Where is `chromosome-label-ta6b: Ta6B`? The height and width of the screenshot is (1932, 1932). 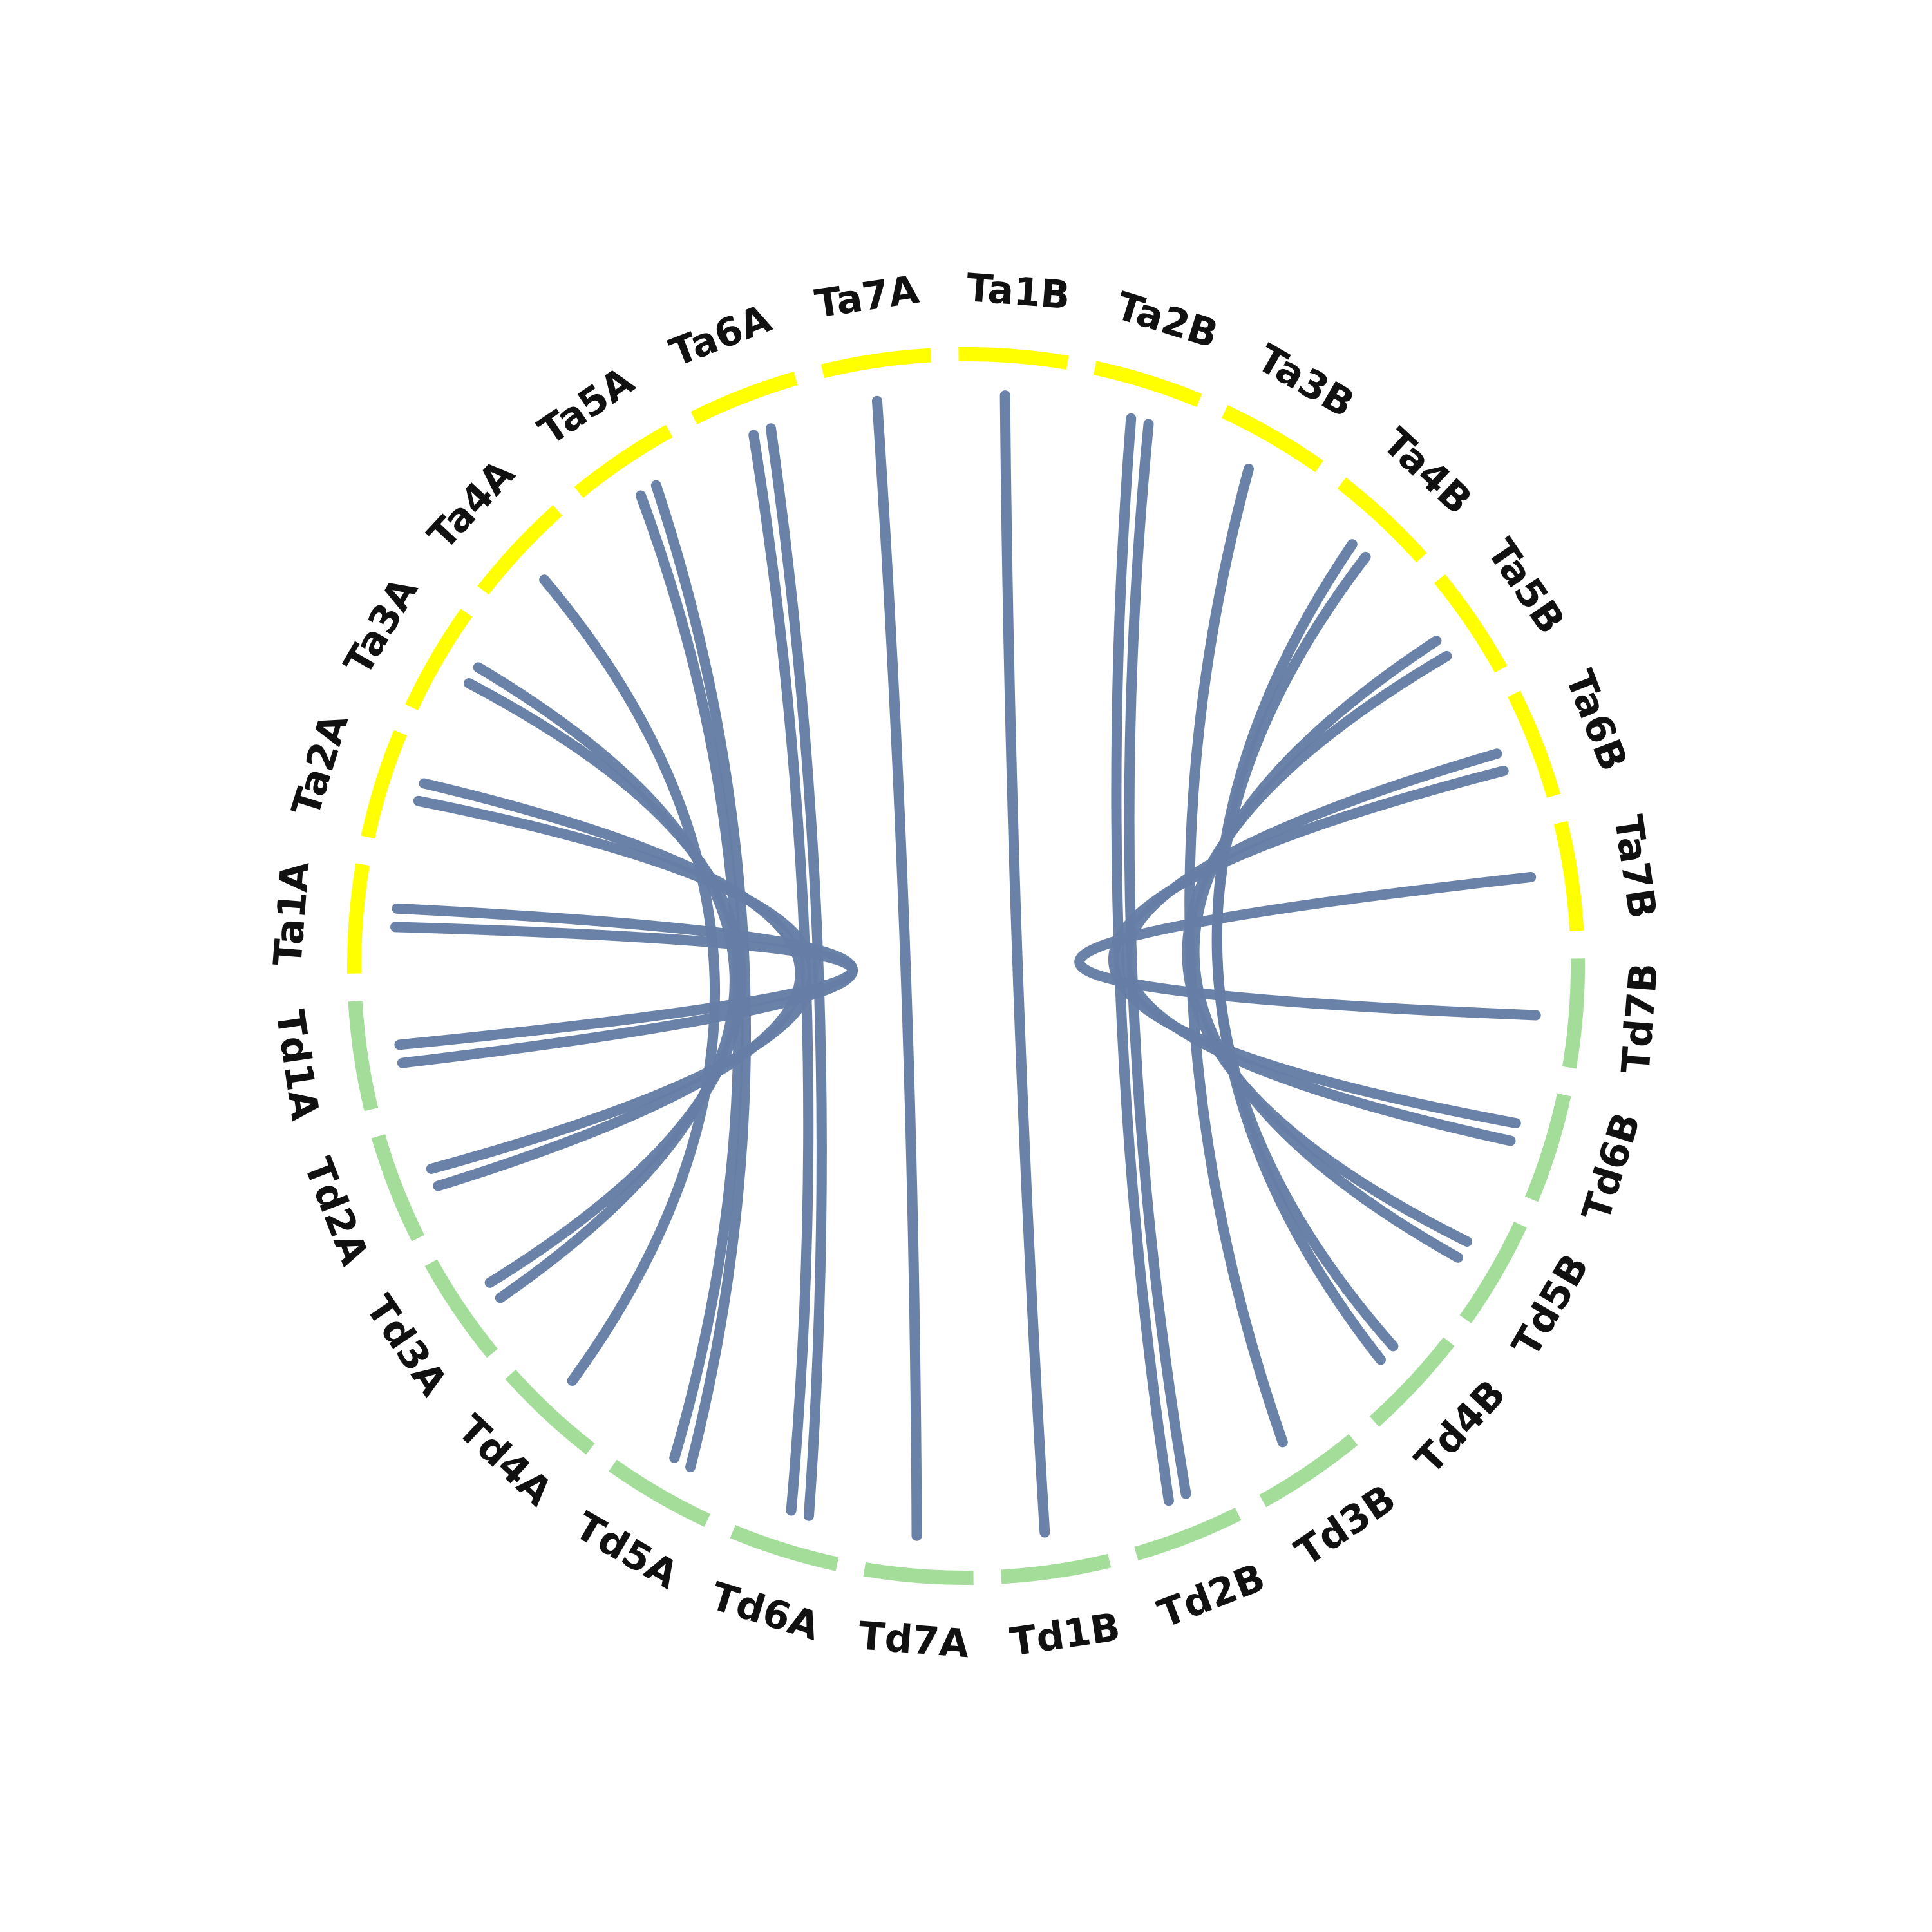 chromosome-label-ta6b: Ta6B is located at coordinates (1597, 720).